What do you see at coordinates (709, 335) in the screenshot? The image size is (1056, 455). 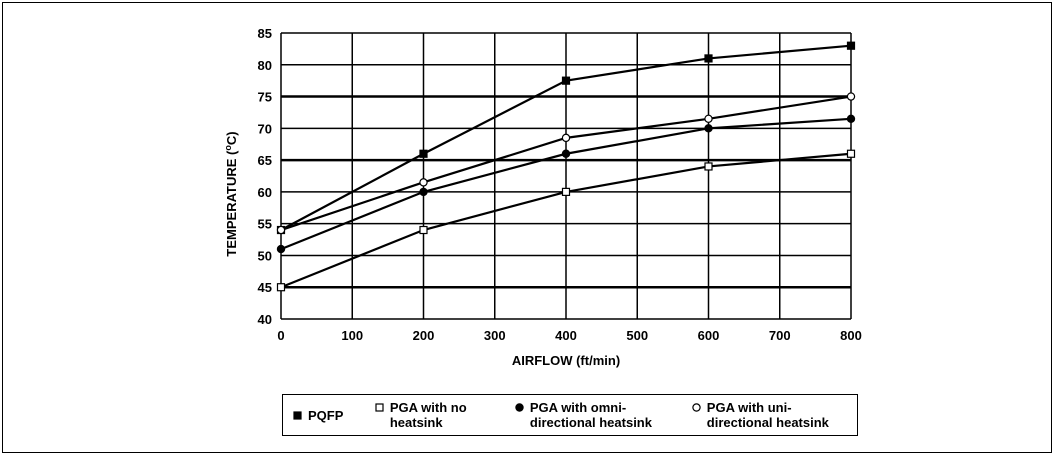 I see `x-tick-600: 600` at bounding box center [709, 335].